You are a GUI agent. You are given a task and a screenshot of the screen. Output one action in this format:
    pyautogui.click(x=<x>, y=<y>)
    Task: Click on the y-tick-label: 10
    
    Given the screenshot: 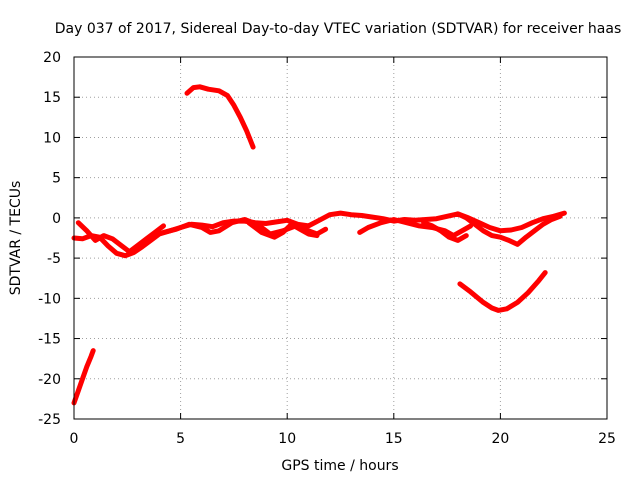 What is the action you would take?
    pyautogui.click(x=52, y=138)
    